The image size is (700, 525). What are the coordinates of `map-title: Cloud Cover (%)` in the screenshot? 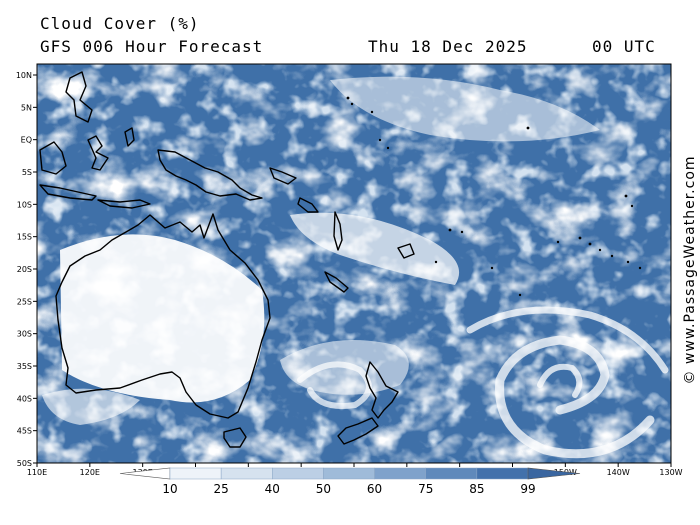 It's located at (120, 23).